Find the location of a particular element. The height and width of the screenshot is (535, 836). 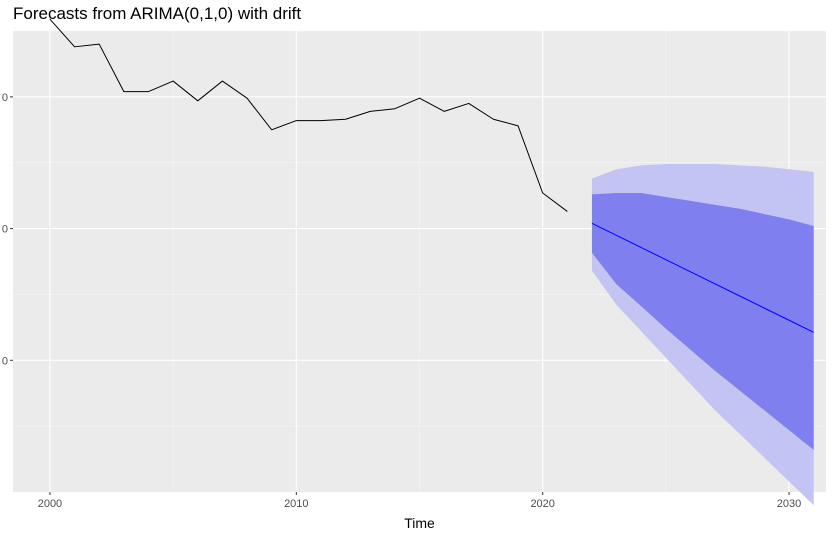

x-tick-label: 2000 is located at coordinates (50, 504).